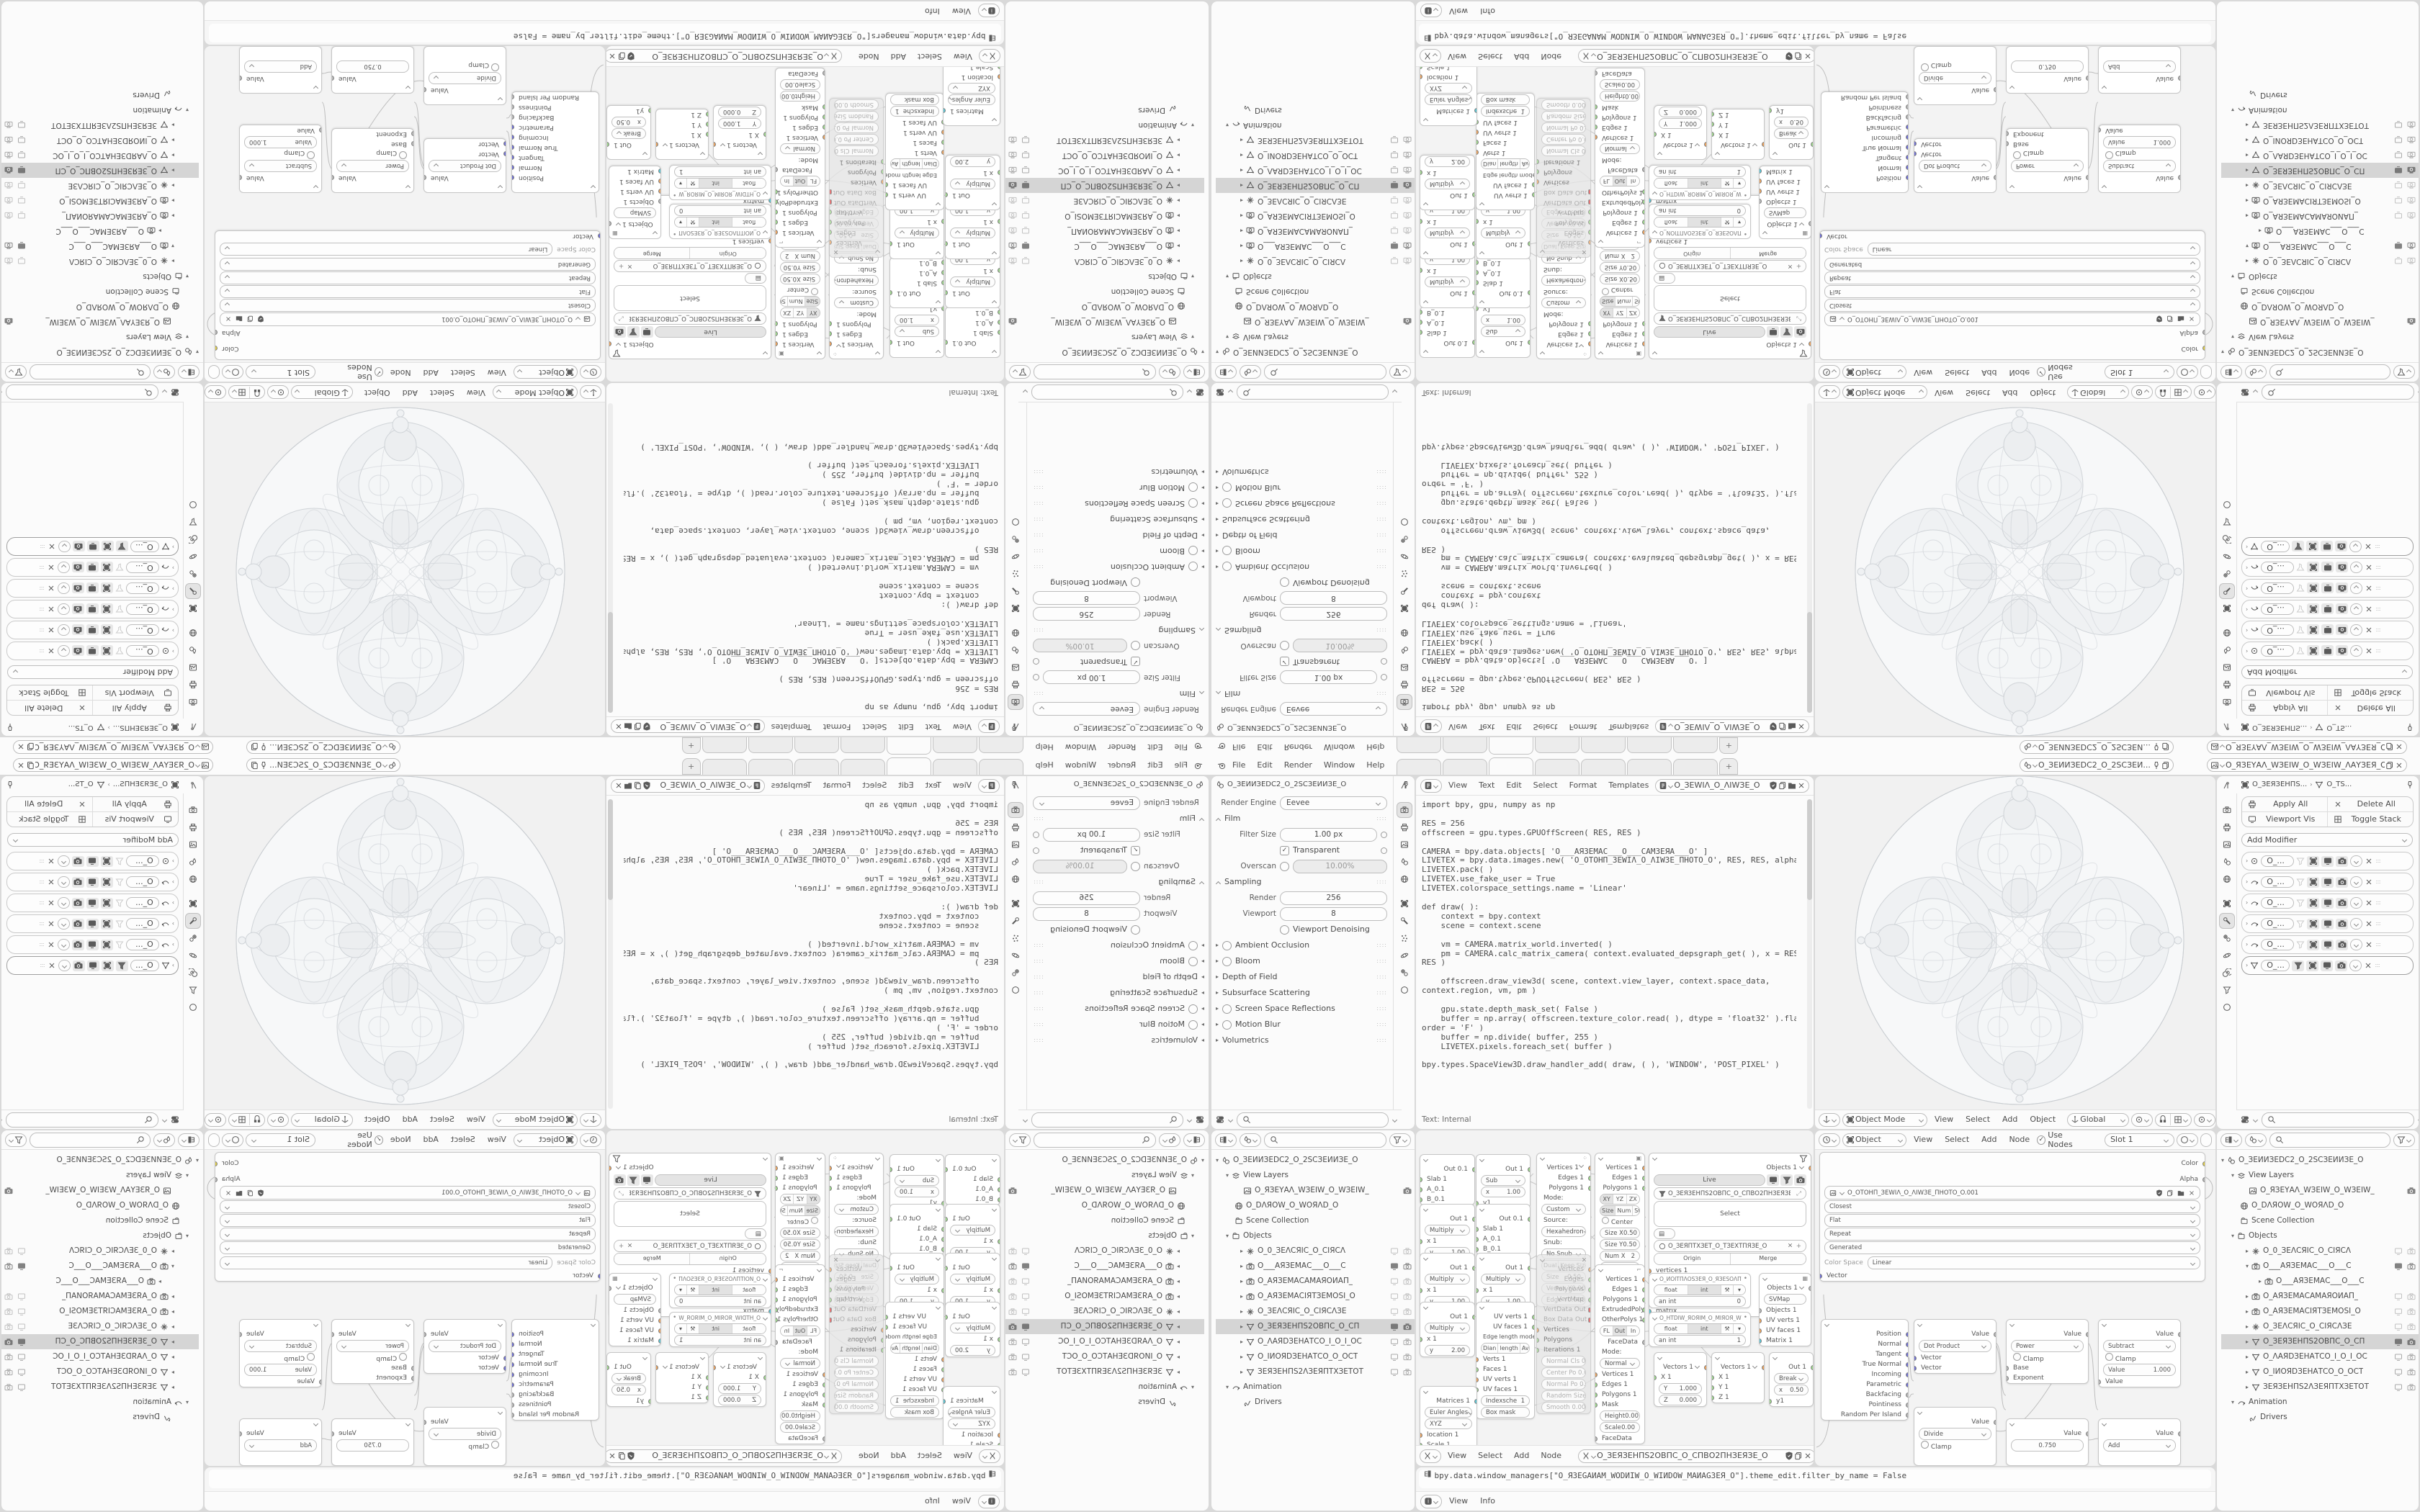 The width and height of the screenshot is (2420, 1512). Describe the element at coordinates (2320, 291) in the screenshot. I see `outliner-row-scene-collection: Scene Collection` at that location.